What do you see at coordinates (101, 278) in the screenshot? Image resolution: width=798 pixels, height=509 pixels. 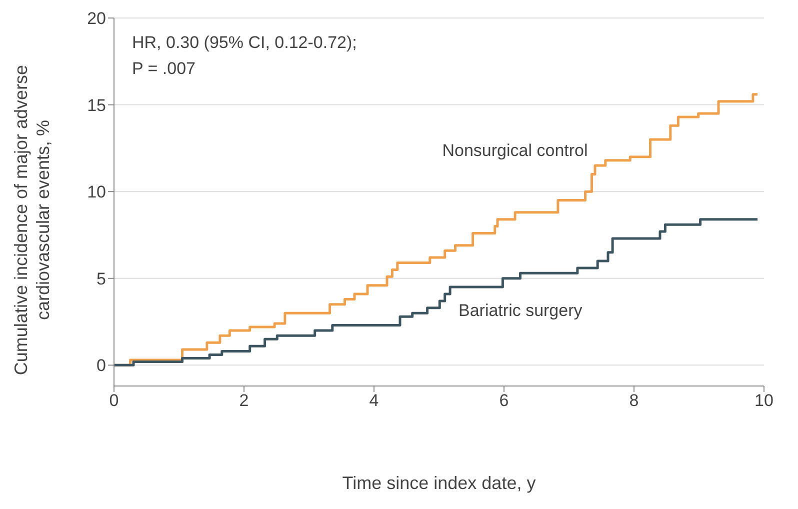 I see `y-tick-label: 5` at bounding box center [101, 278].